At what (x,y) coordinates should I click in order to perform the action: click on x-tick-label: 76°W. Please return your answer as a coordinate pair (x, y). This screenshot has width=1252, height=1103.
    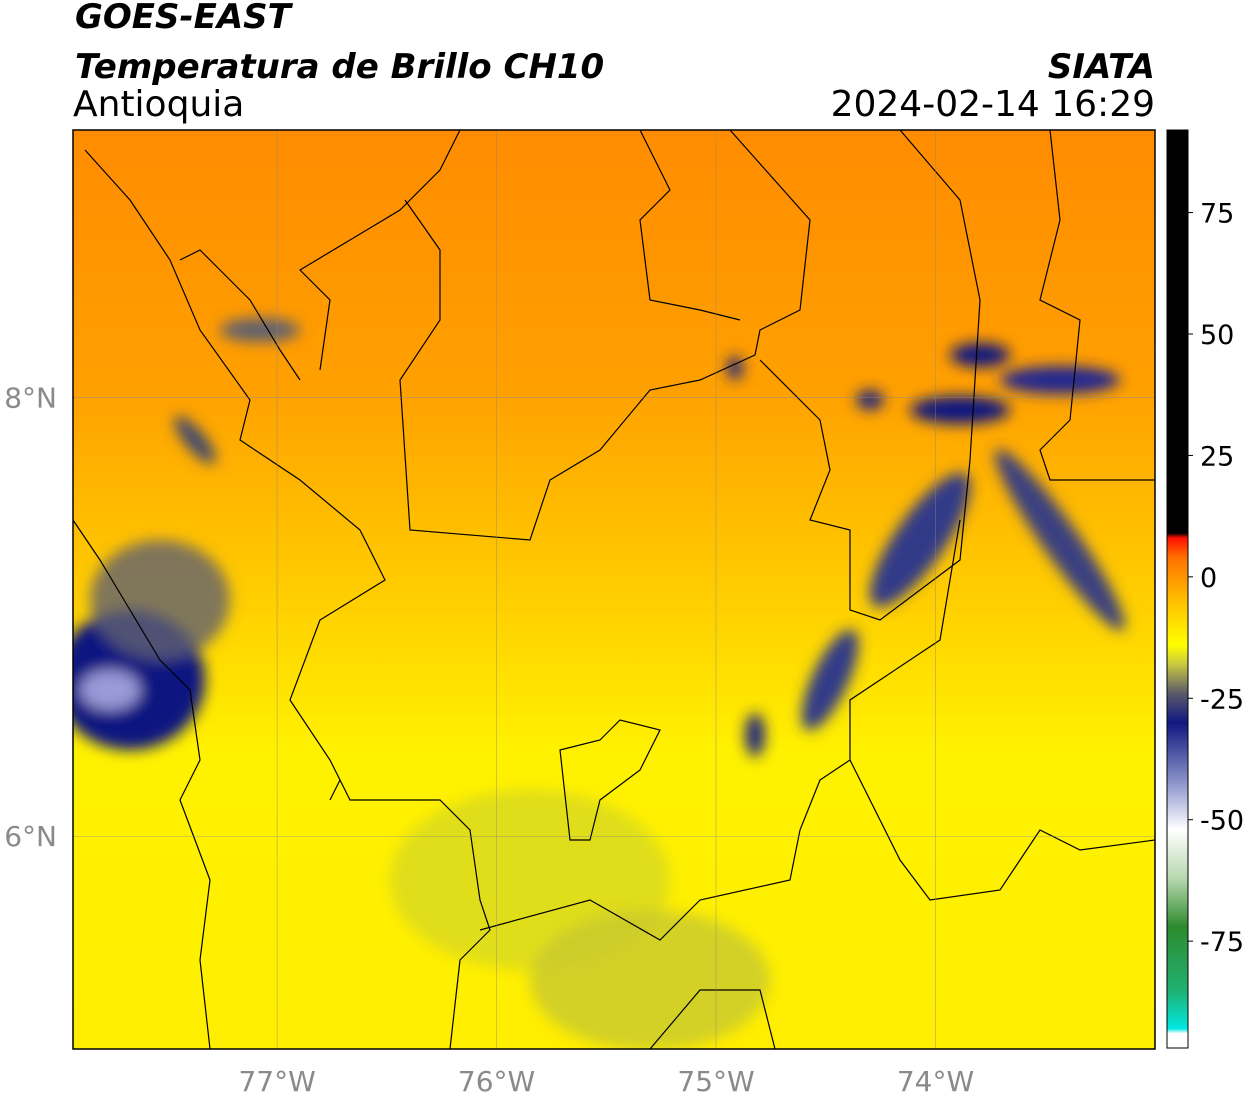
    Looking at the image, I should click on (496, 1081).